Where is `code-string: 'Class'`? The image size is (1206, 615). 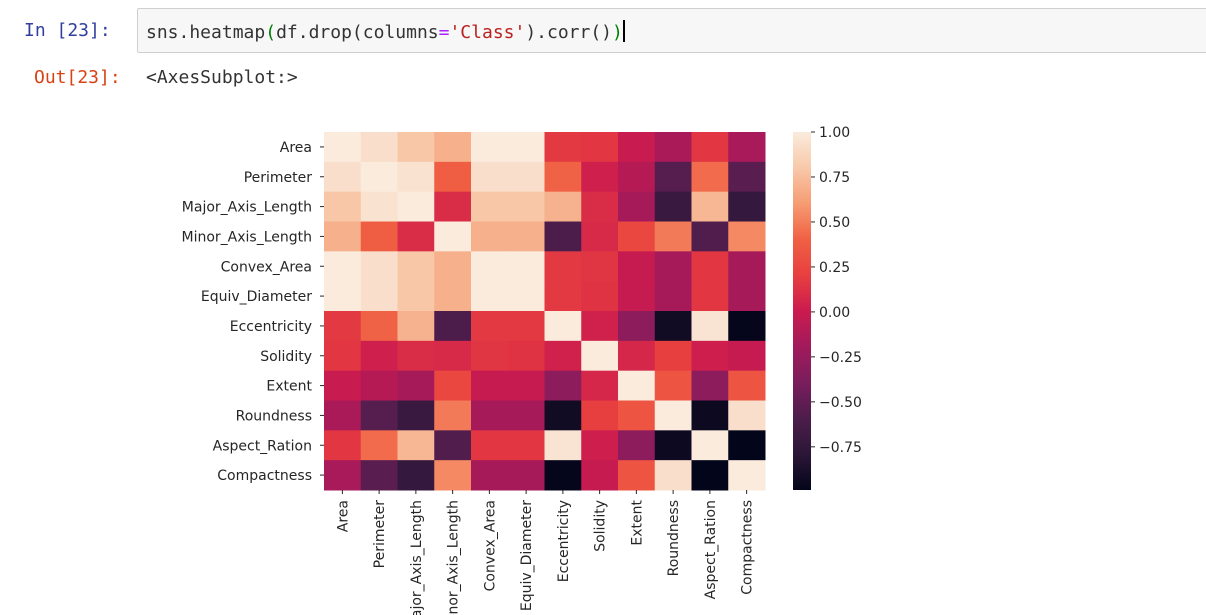 code-string: 'Class' is located at coordinates (487, 32).